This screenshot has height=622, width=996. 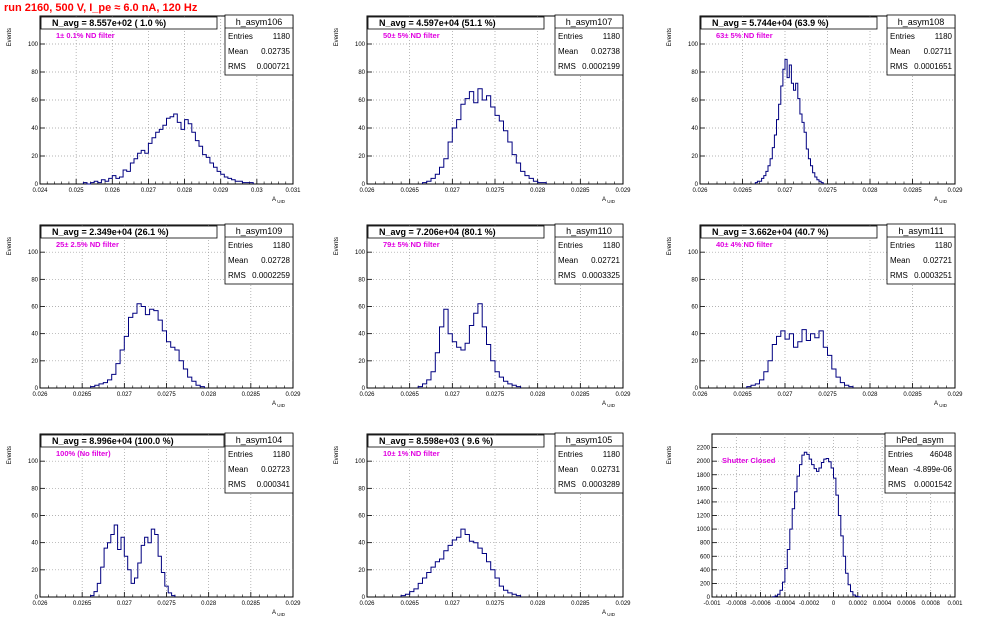 What do you see at coordinates (259, 440) in the screenshot?
I see `stats-title: h_asym104` at bounding box center [259, 440].